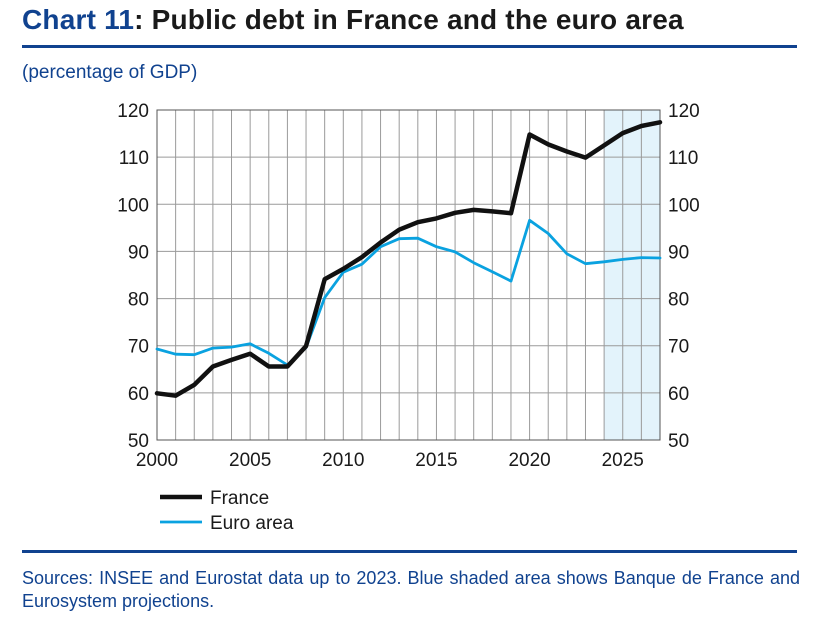 This screenshot has height=623, width=813. Describe the element at coordinates (408, 292) in the screenshot. I see `series-line-euro-area` at that location.